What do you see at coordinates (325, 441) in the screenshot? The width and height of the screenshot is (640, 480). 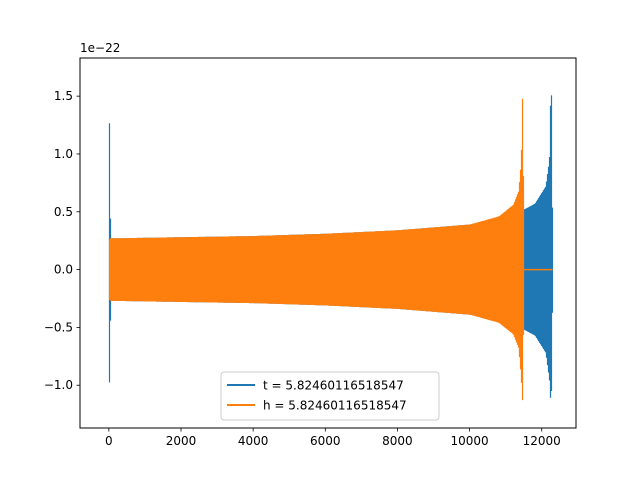 I see `x-tick-label: 6000` at bounding box center [325, 441].